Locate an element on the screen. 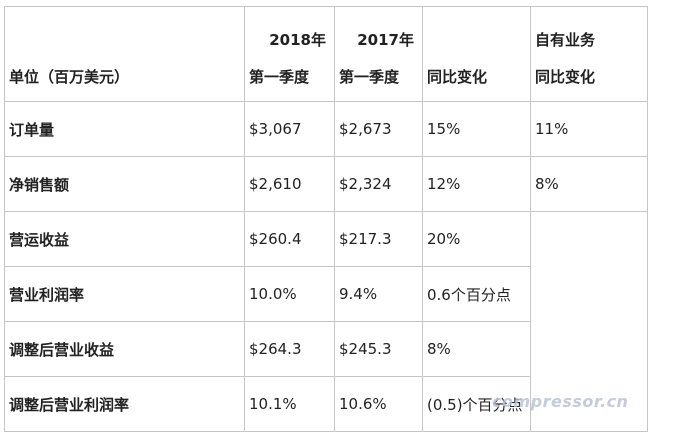 The width and height of the screenshot is (673, 439). own-business-label: 自有业务 is located at coordinates (565, 40).